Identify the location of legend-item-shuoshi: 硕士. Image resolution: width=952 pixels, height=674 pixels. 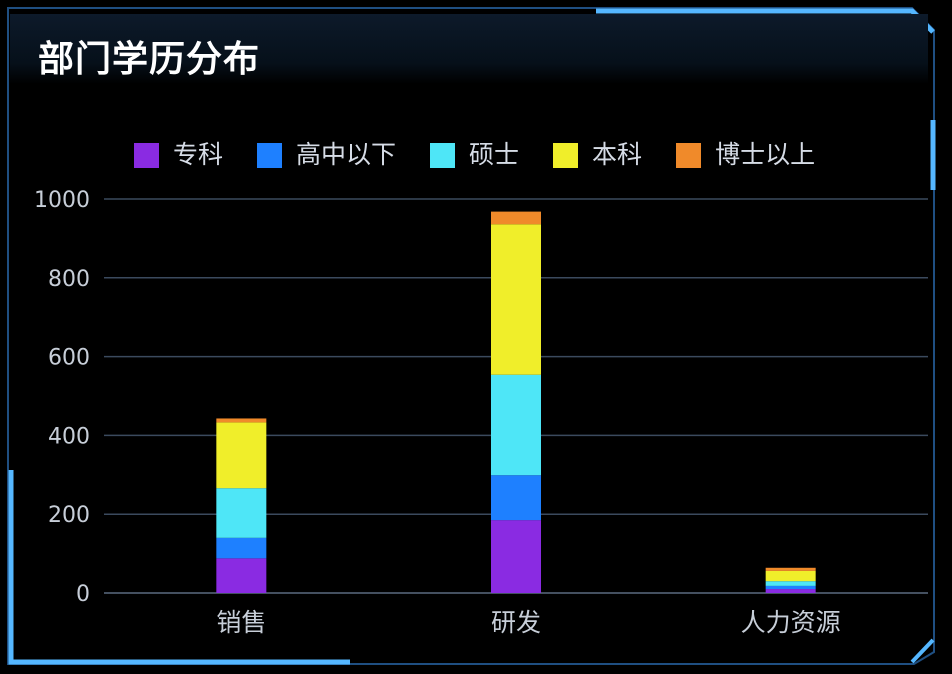
(474, 155).